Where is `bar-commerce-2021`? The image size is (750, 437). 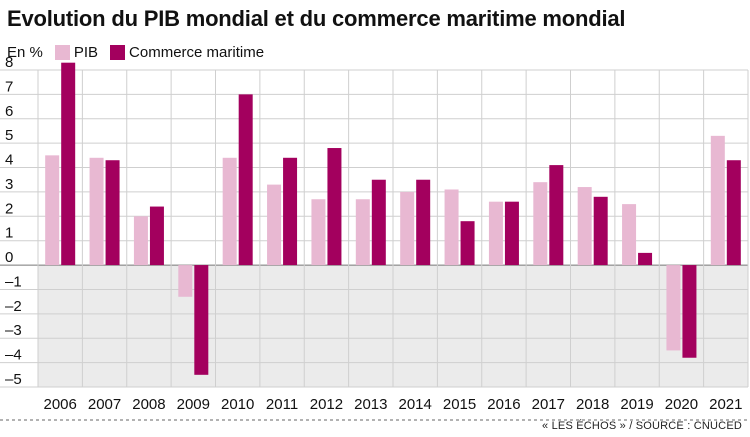
bar-commerce-2021 is located at coordinates (733, 213).